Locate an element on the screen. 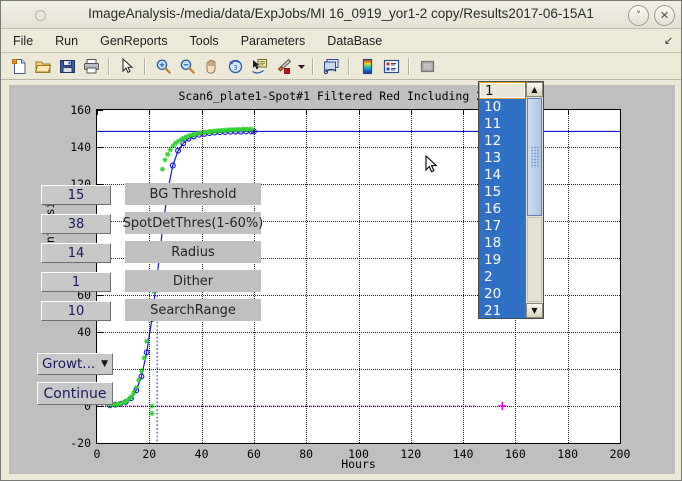  listbox-option: 1 is located at coordinates (502, 90).